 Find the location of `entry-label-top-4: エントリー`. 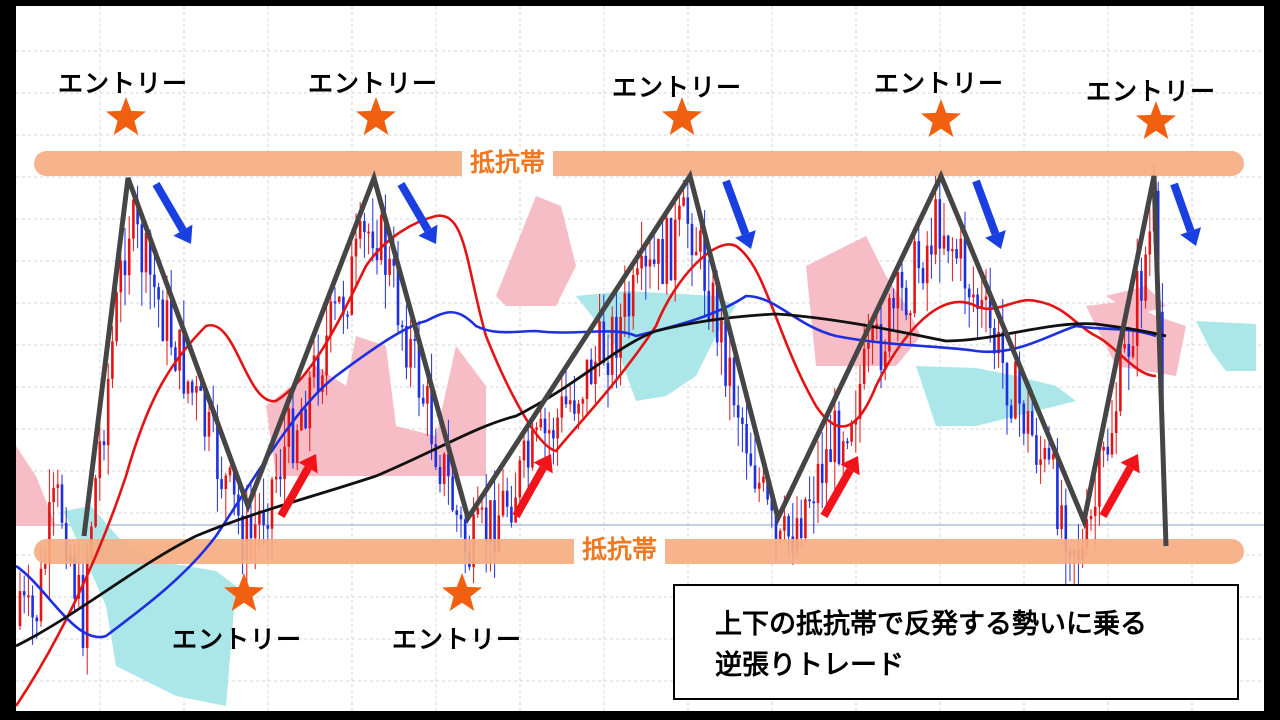

entry-label-top-4: エントリー is located at coordinates (939, 83).